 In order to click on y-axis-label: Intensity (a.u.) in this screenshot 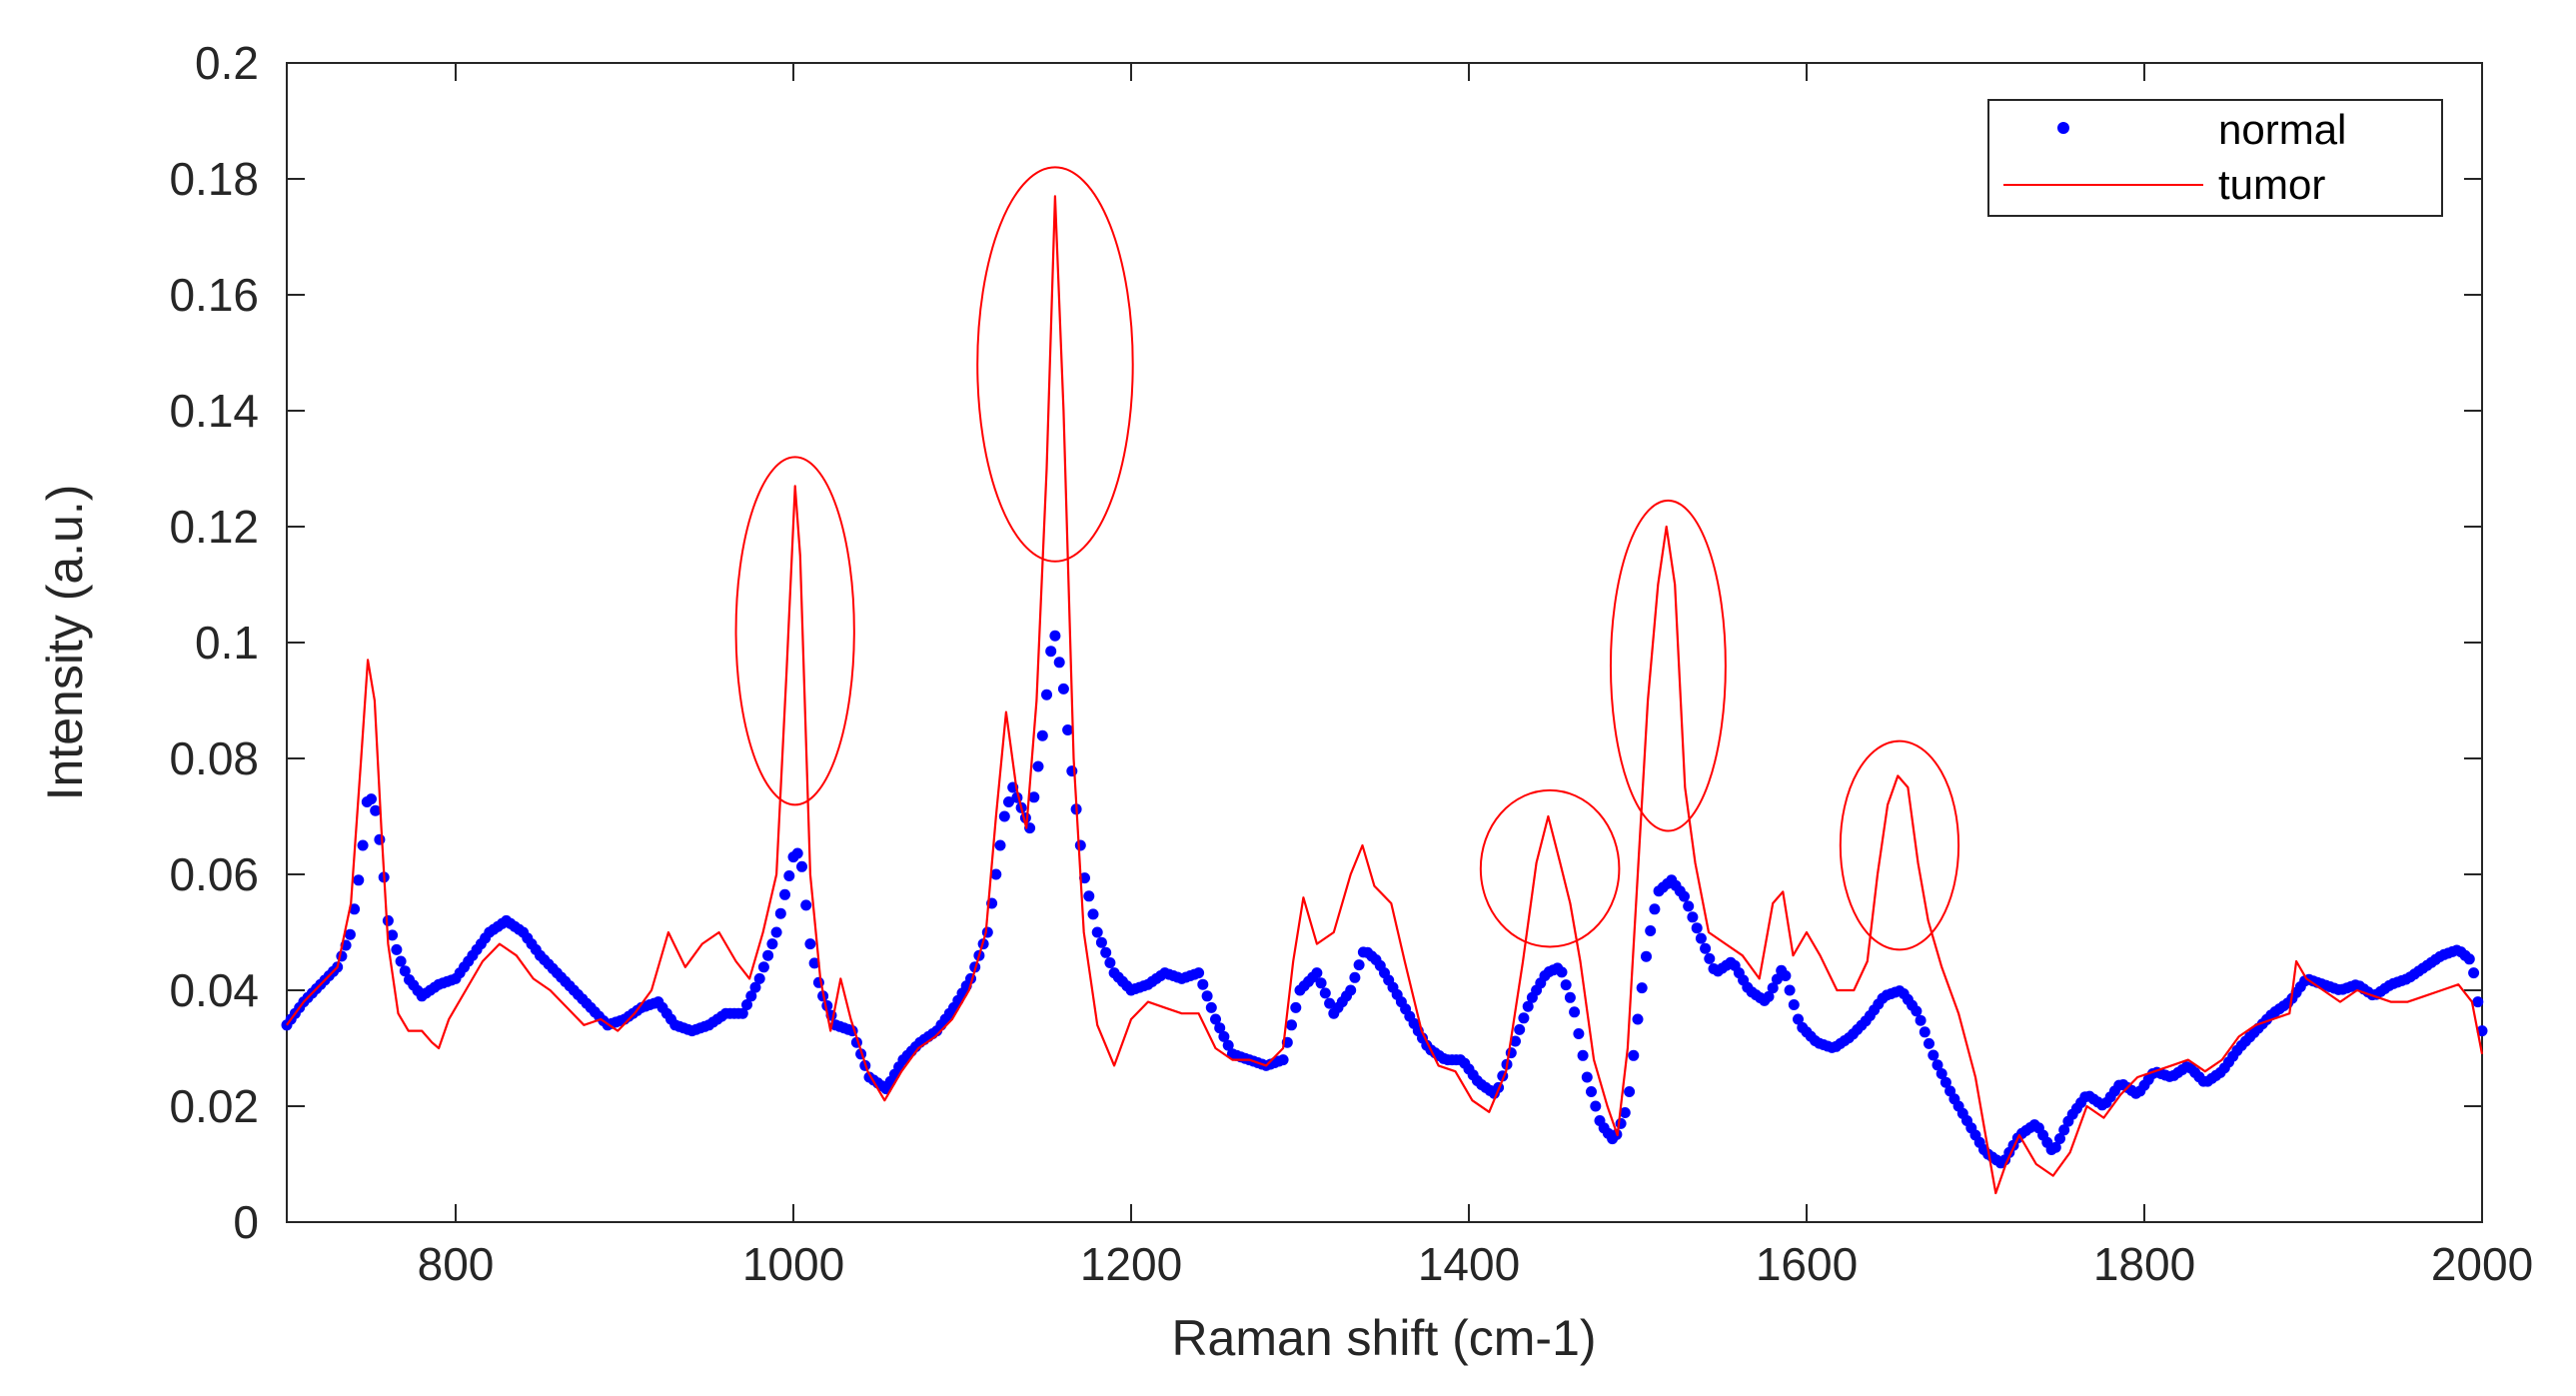, I will do `click(65, 643)`.